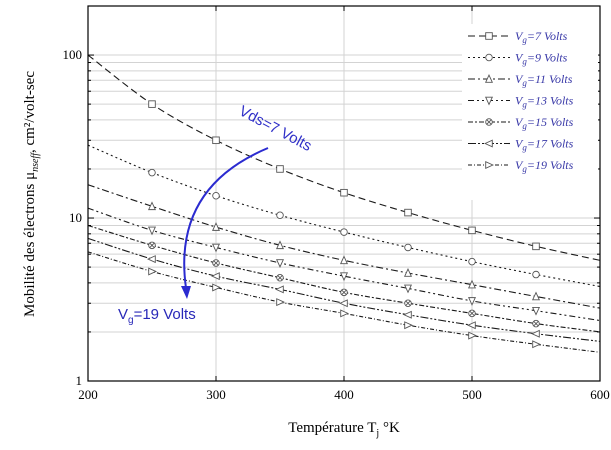  I want to click on legend-label-rest: =15 Volts, so click(550, 122).